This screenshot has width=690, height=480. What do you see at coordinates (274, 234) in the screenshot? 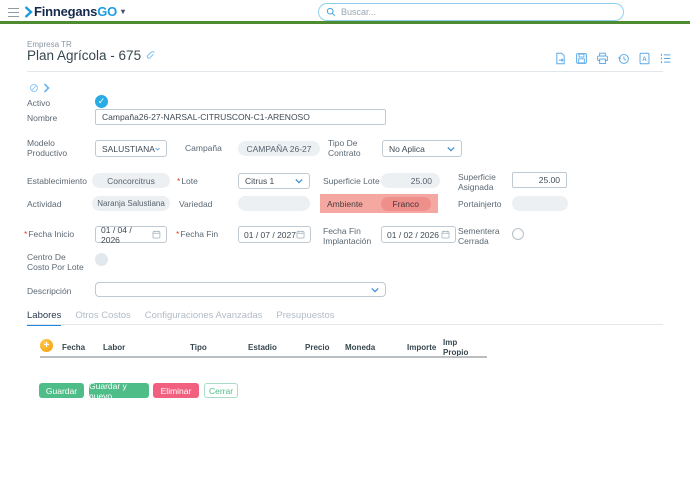
I see `fecha-fin-input: 01 / 07 / 2027` at bounding box center [274, 234].